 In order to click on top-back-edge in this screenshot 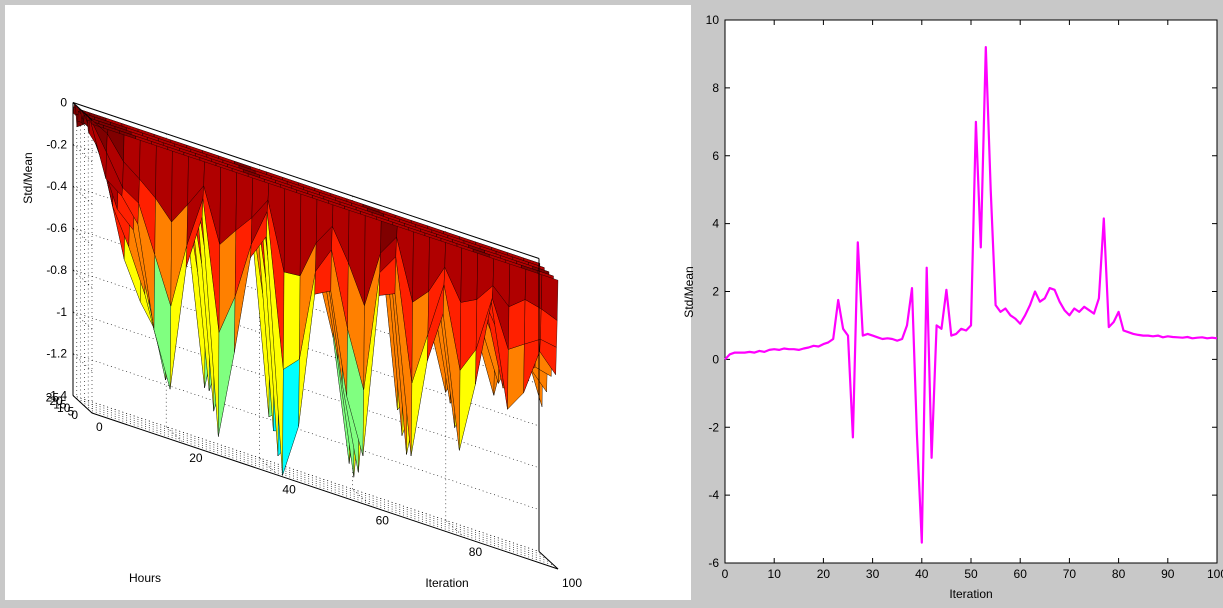, I will do `click(306, 180)`.